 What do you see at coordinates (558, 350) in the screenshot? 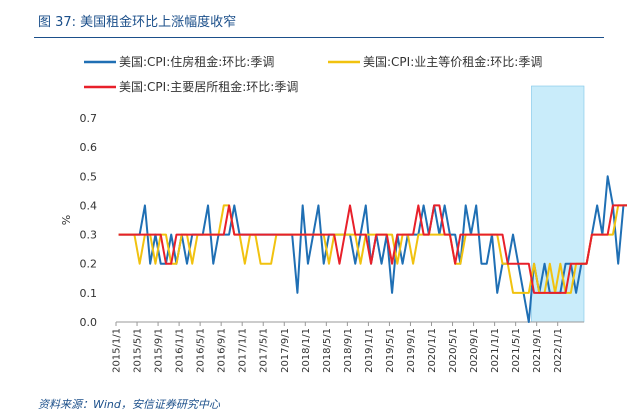
I see `x-tick-label: 2022/1/1` at bounding box center [558, 350].